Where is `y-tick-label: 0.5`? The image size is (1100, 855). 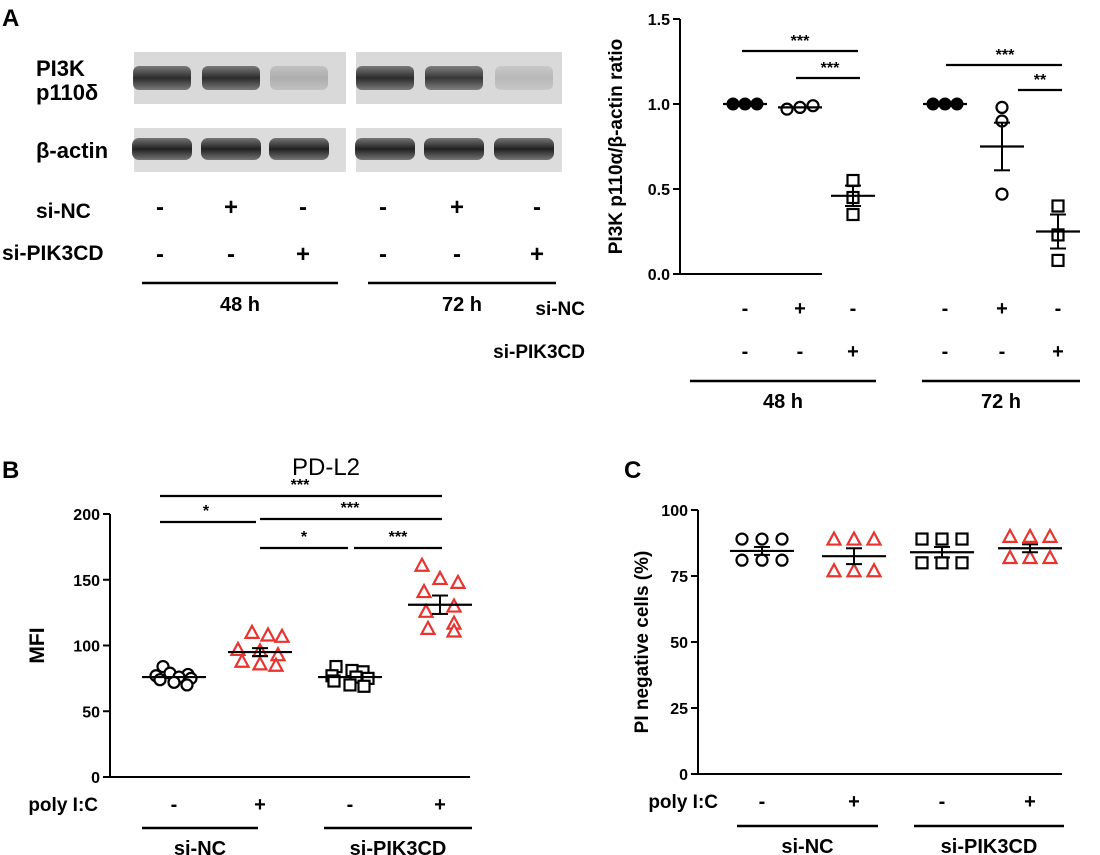 y-tick-label: 0.5 is located at coordinates (659, 190).